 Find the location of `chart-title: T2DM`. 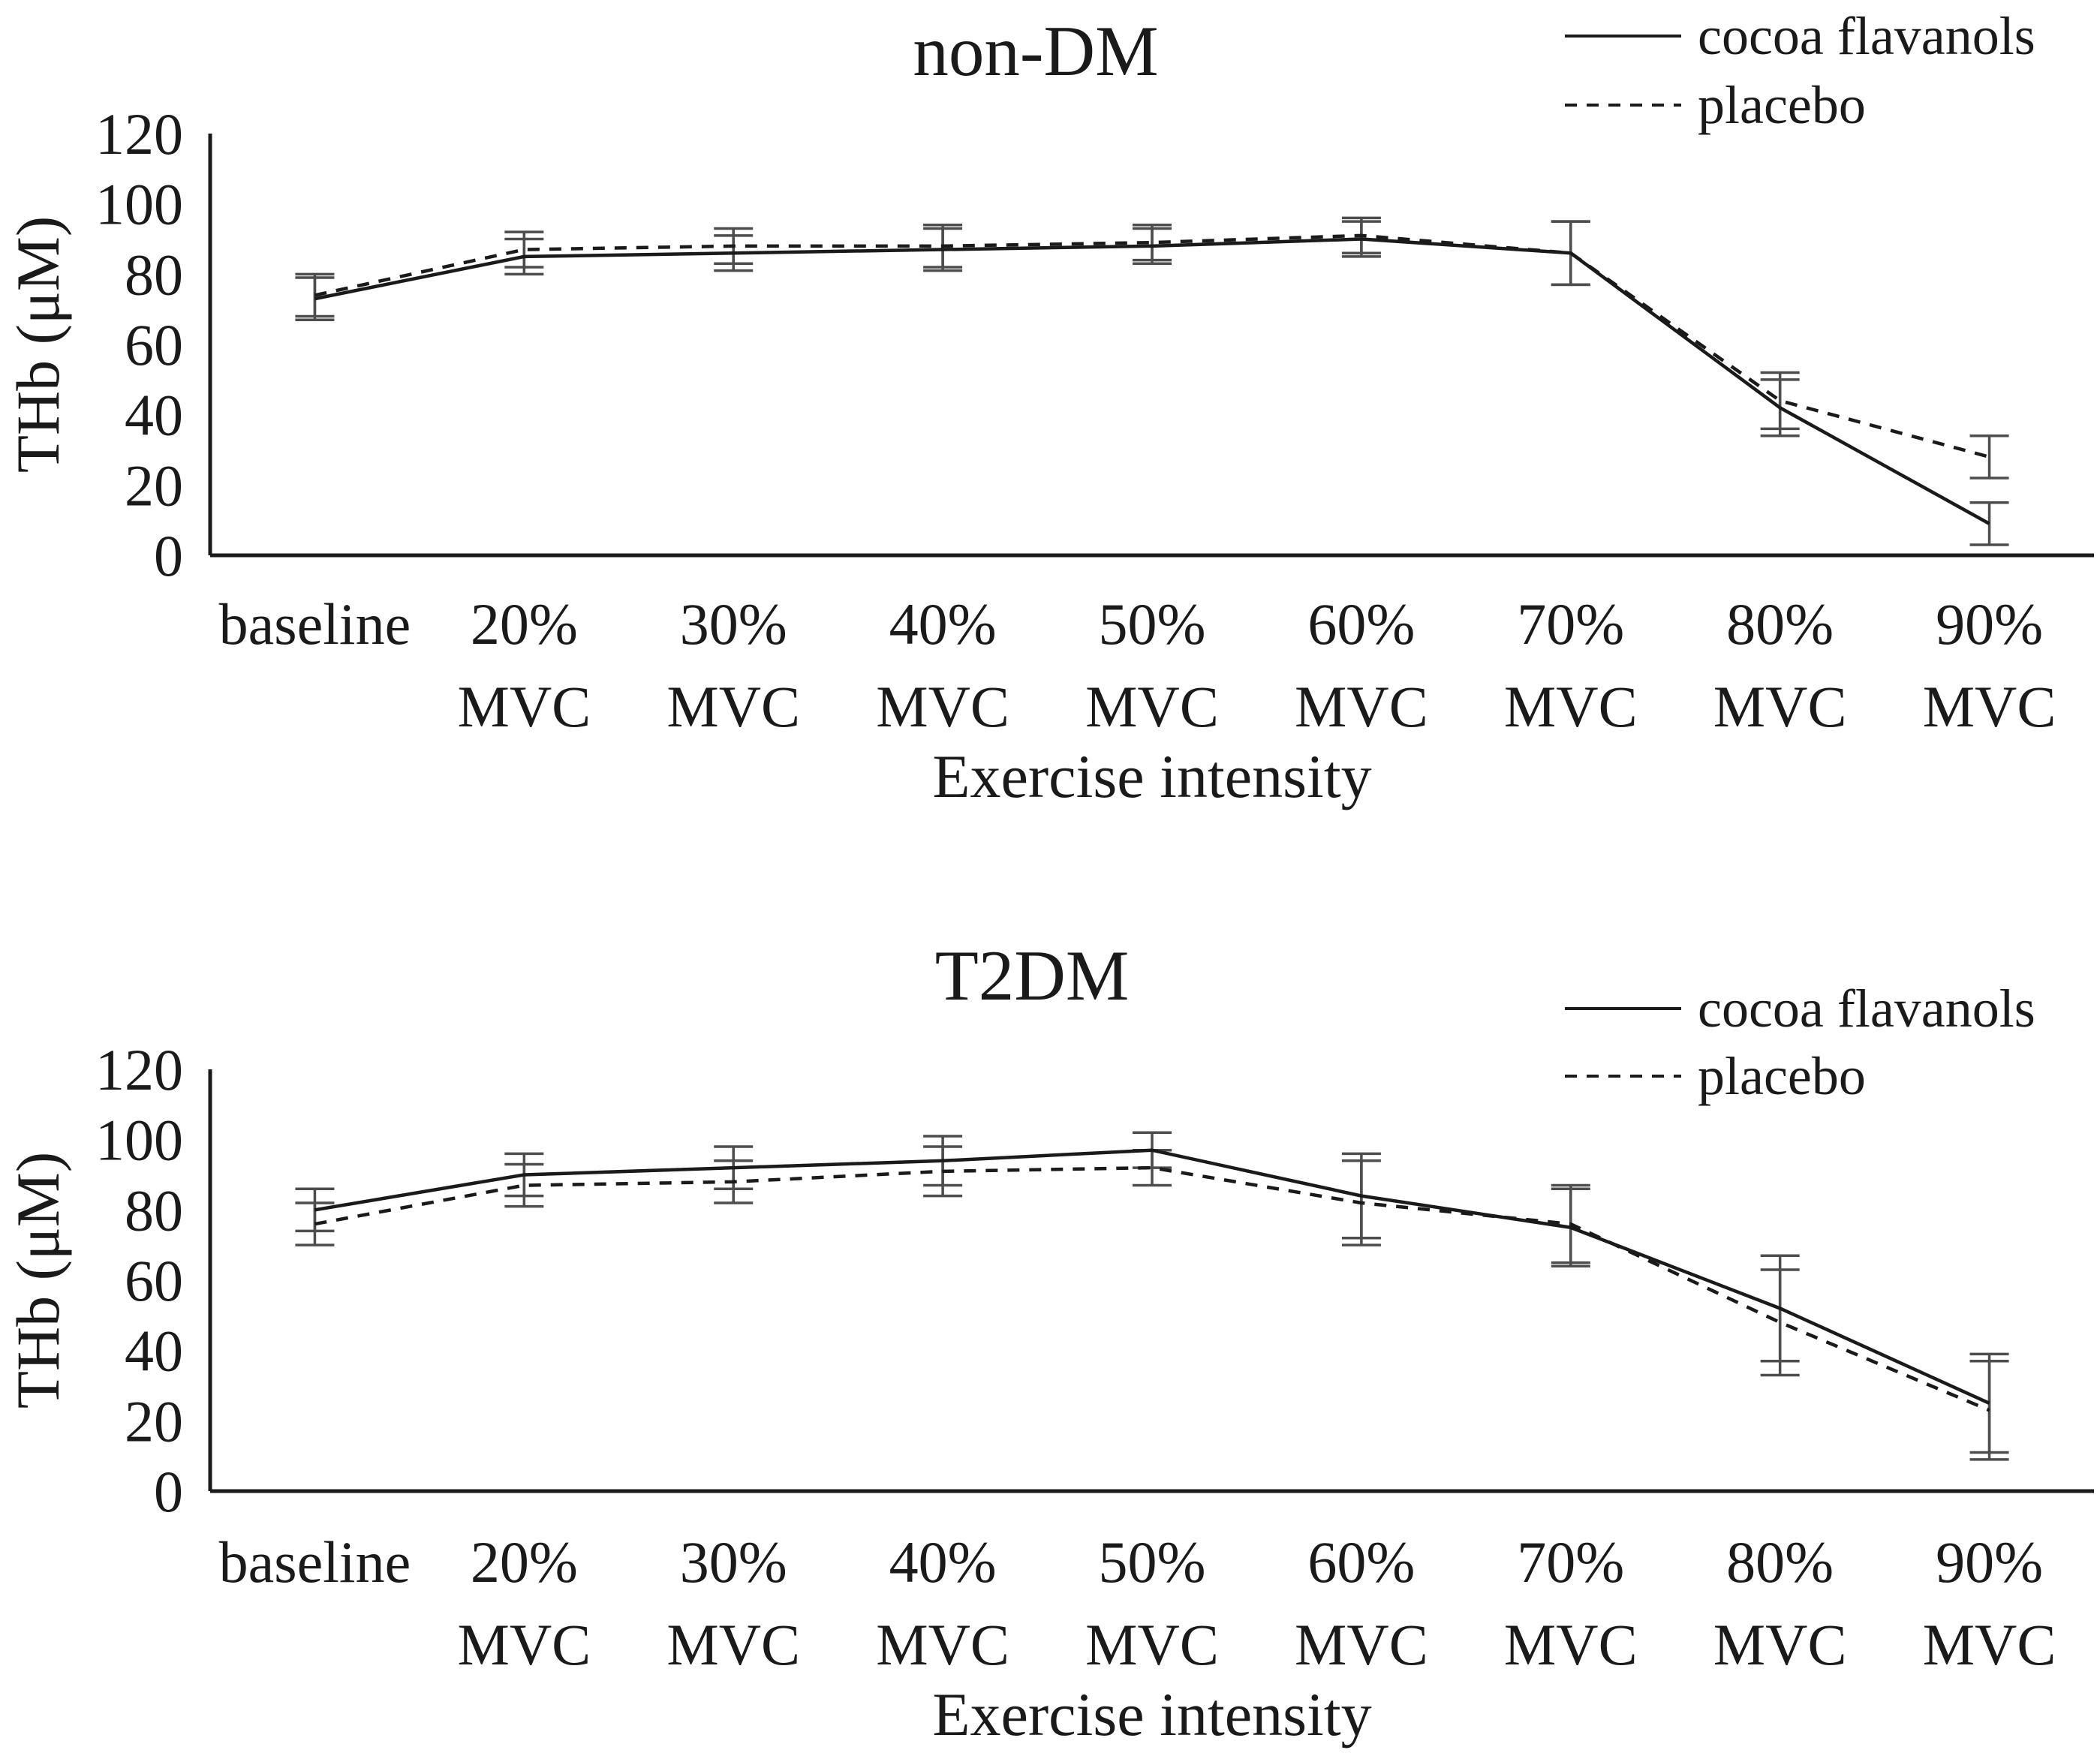

chart-title: T2DM is located at coordinates (1032, 975).